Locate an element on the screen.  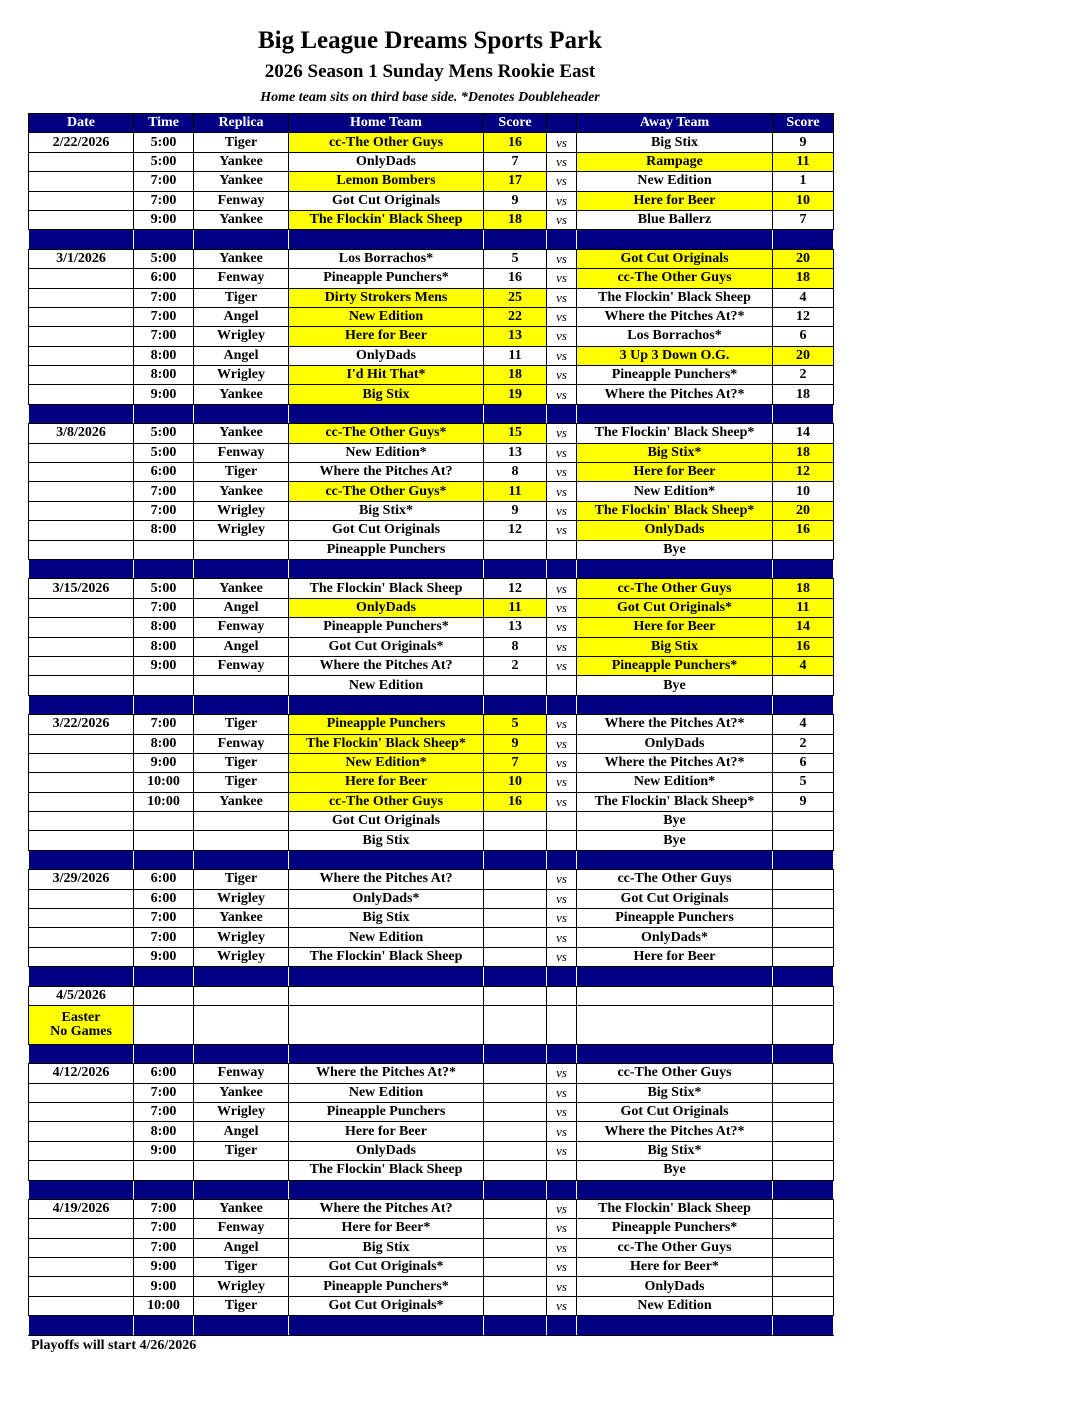
away-team-cell: cc-The Other Guys is located at coordinates (674, 588).